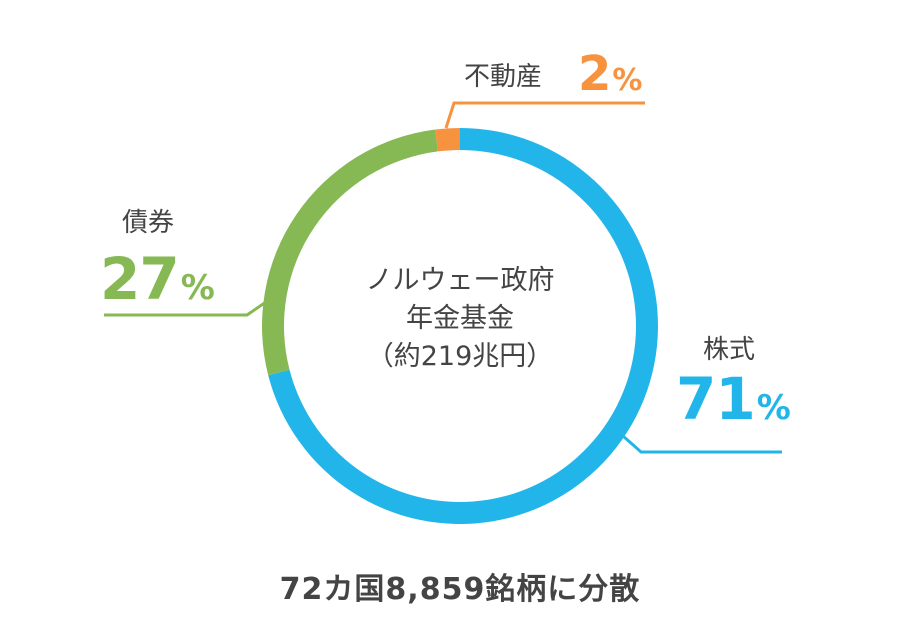 This screenshot has width=920, height=644. What do you see at coordinates (729, 350) in the screenshot?
I see `slice-label-stocks: 株式` at bounding box center [729, 350].